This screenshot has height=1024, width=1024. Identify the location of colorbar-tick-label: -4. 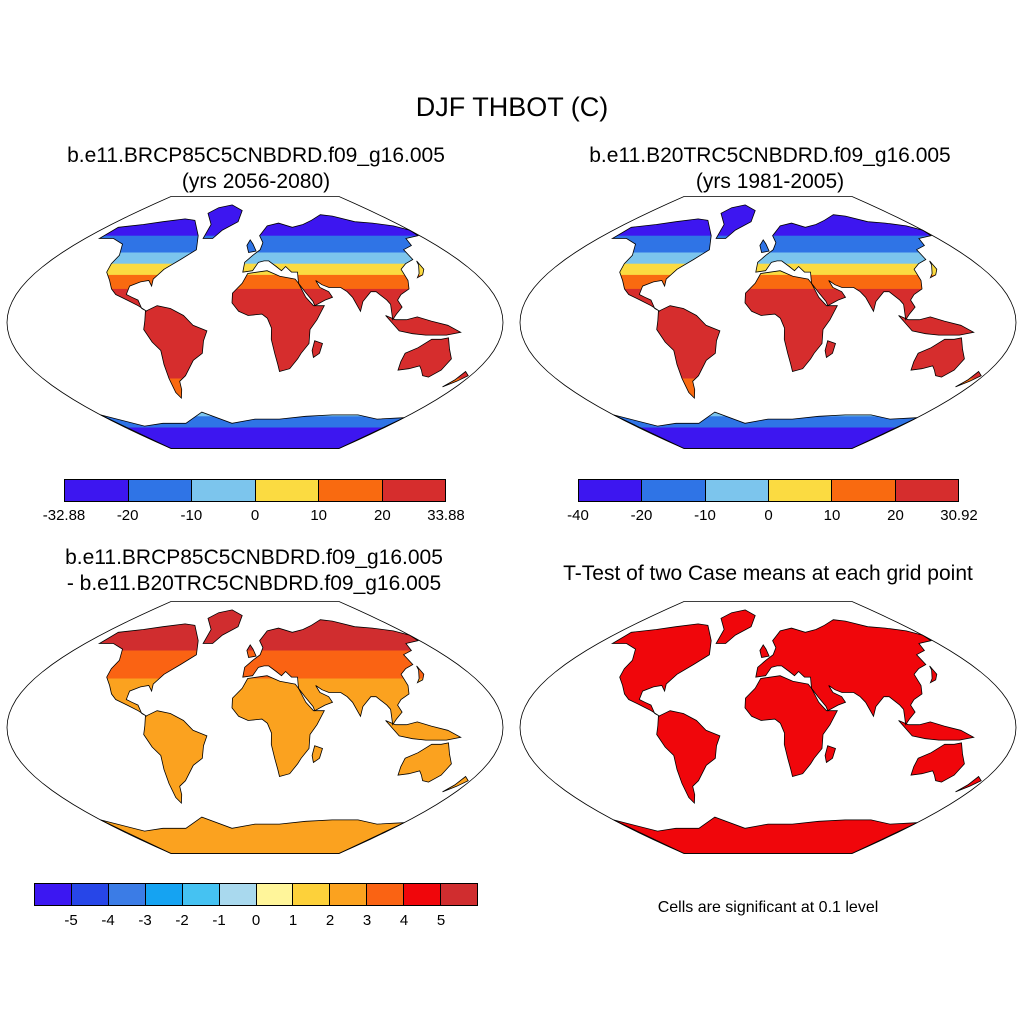
(108, 920).